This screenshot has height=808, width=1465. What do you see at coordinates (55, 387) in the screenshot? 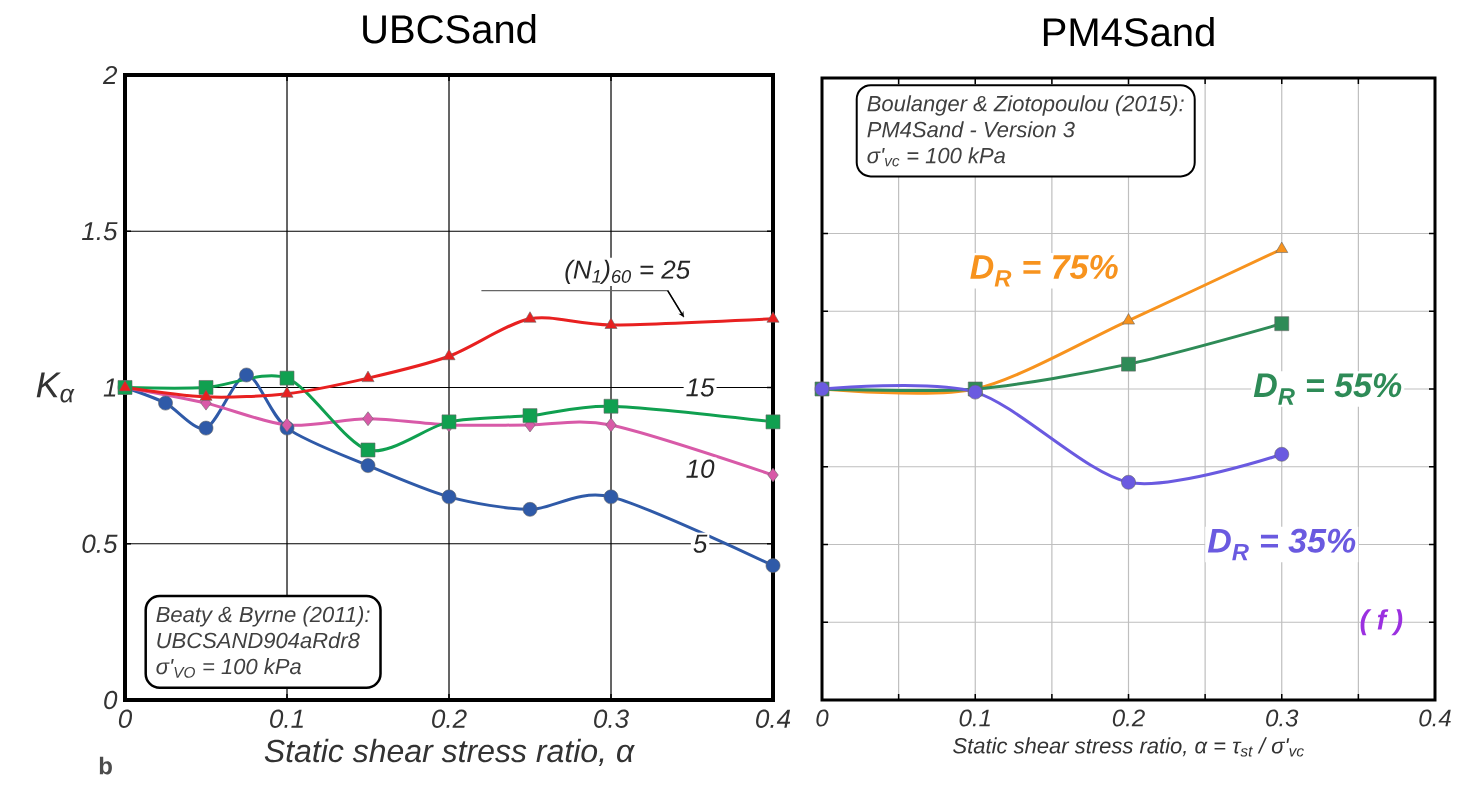
I see `y-axis-title: K$_{α}$` at bounding box center [55, 387].